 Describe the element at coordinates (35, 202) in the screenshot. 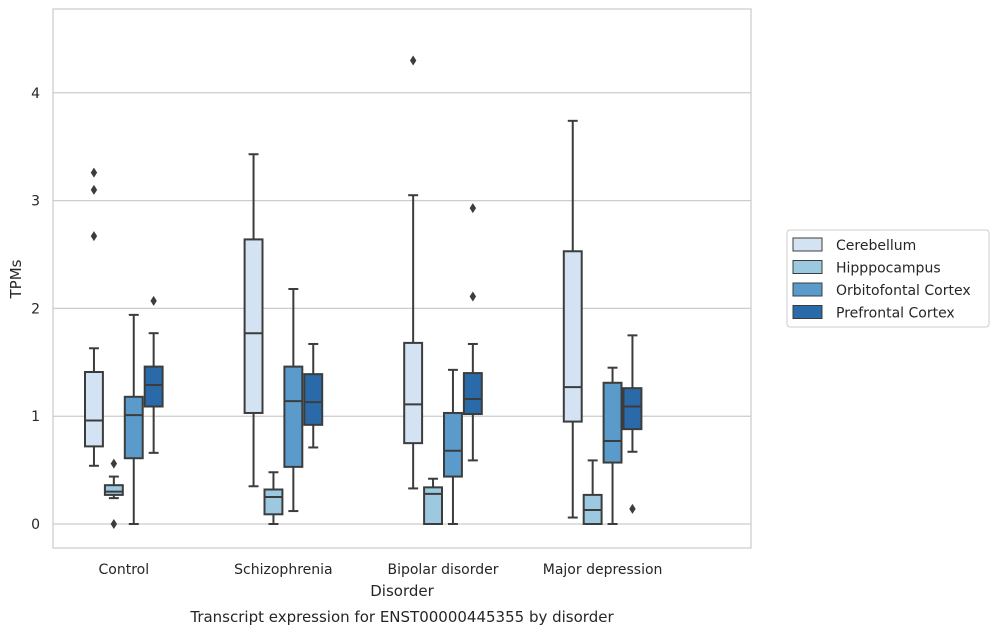

I see `y-tick-label: 3` at that location.